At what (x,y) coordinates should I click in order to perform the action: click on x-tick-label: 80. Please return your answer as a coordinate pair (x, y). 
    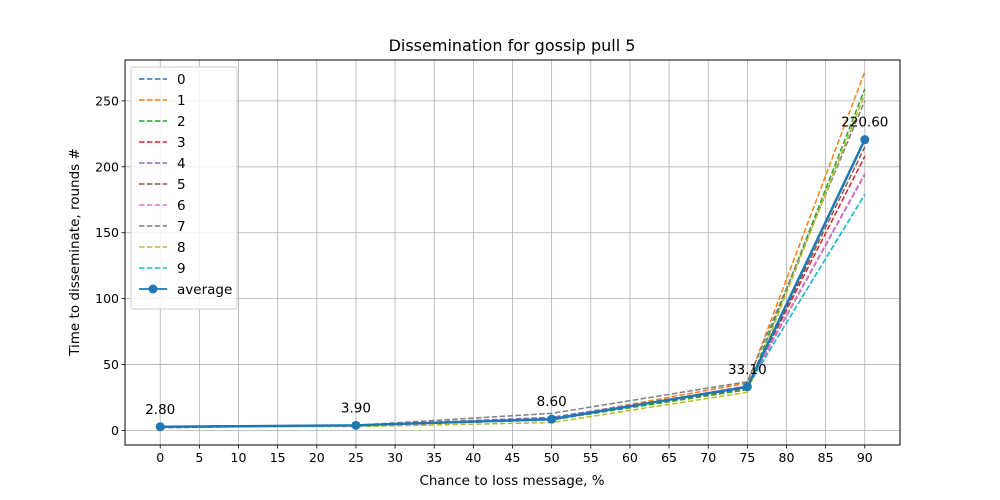
    Looking at the image, I should click on (787, 457).